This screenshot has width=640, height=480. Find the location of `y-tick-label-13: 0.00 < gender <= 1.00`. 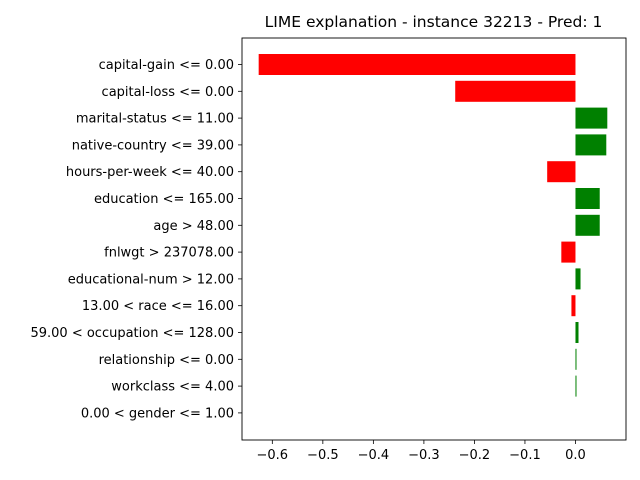

y-tick-label-13: 0.00 < gender <= 1.00 is located at coordinates (157, 413).